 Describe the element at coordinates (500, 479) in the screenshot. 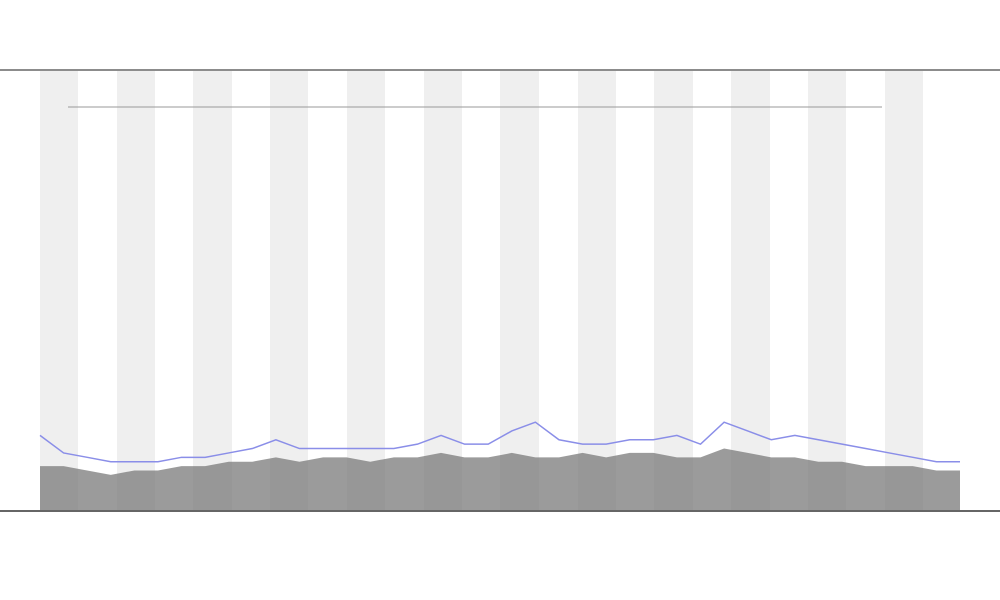

I see `area` at that location.